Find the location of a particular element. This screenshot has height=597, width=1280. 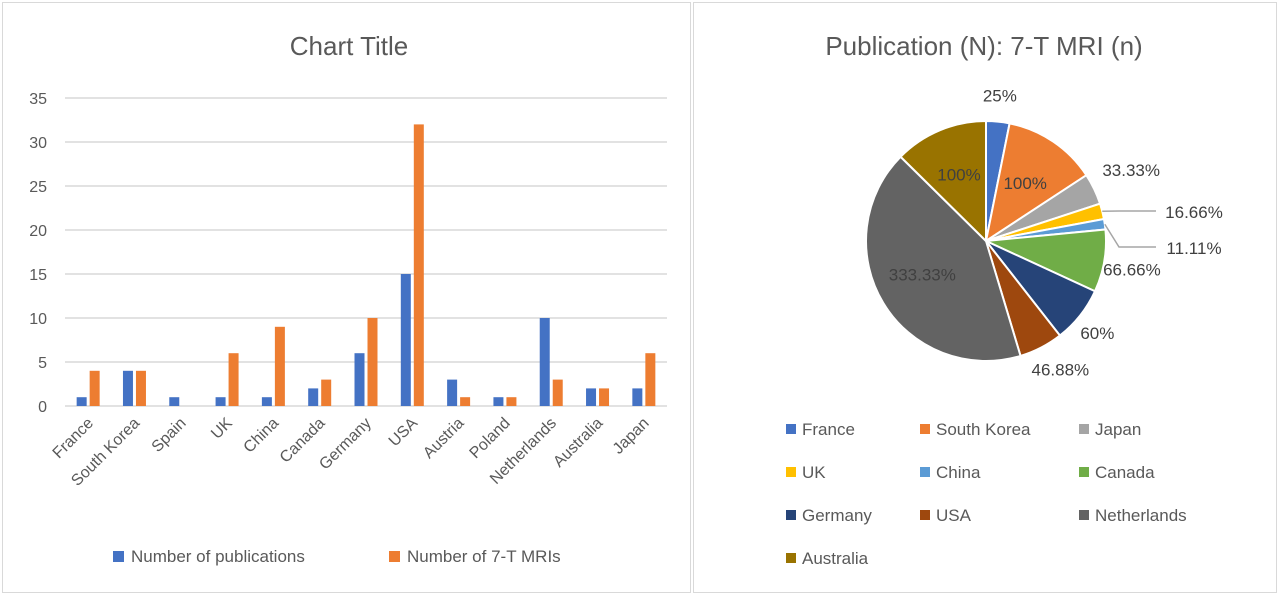

y-tick-label: 10 is located at coordinates (38, 319).